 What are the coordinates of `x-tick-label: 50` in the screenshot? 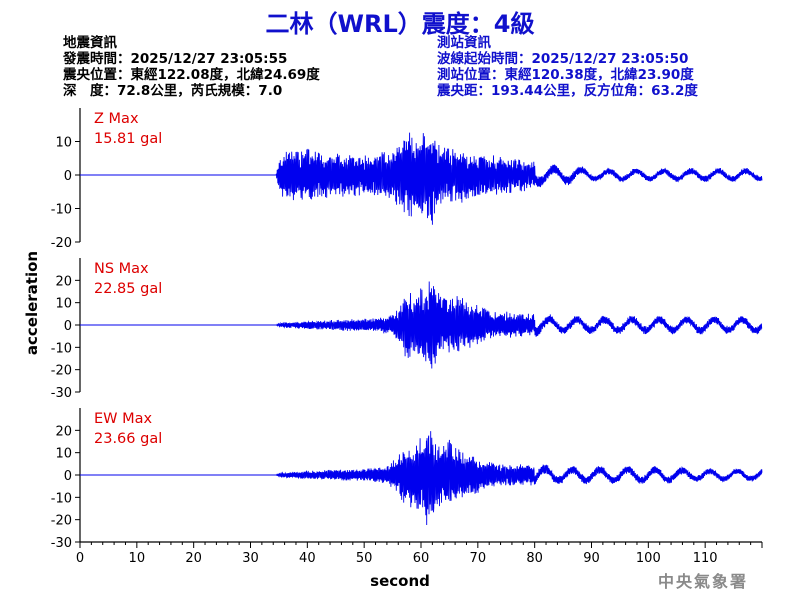 It's located at (364, 558).